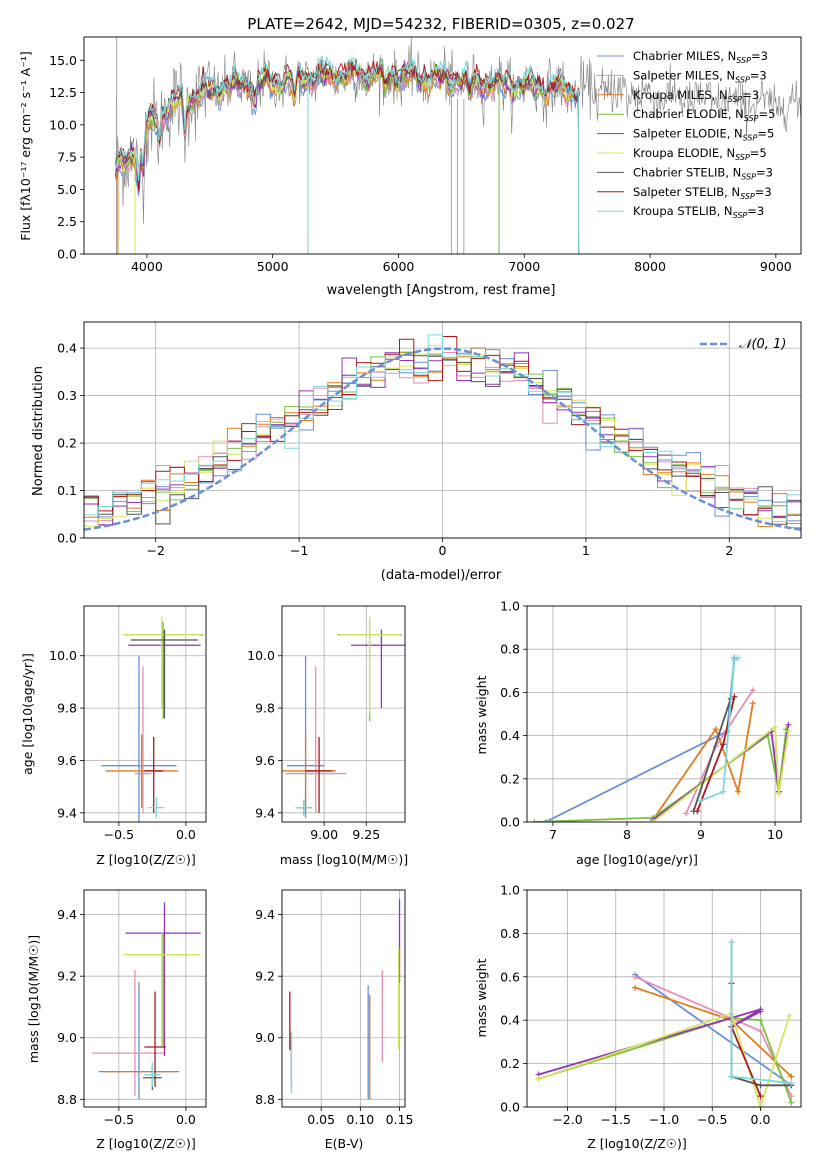 Image resolution: width=819 pixels, height=1170 pixels. Describe the element at coordinates (344, 859) in the screenshot. I see `age-vs-mass-xlabel: mass [log10(M/M☉)]` at that location.